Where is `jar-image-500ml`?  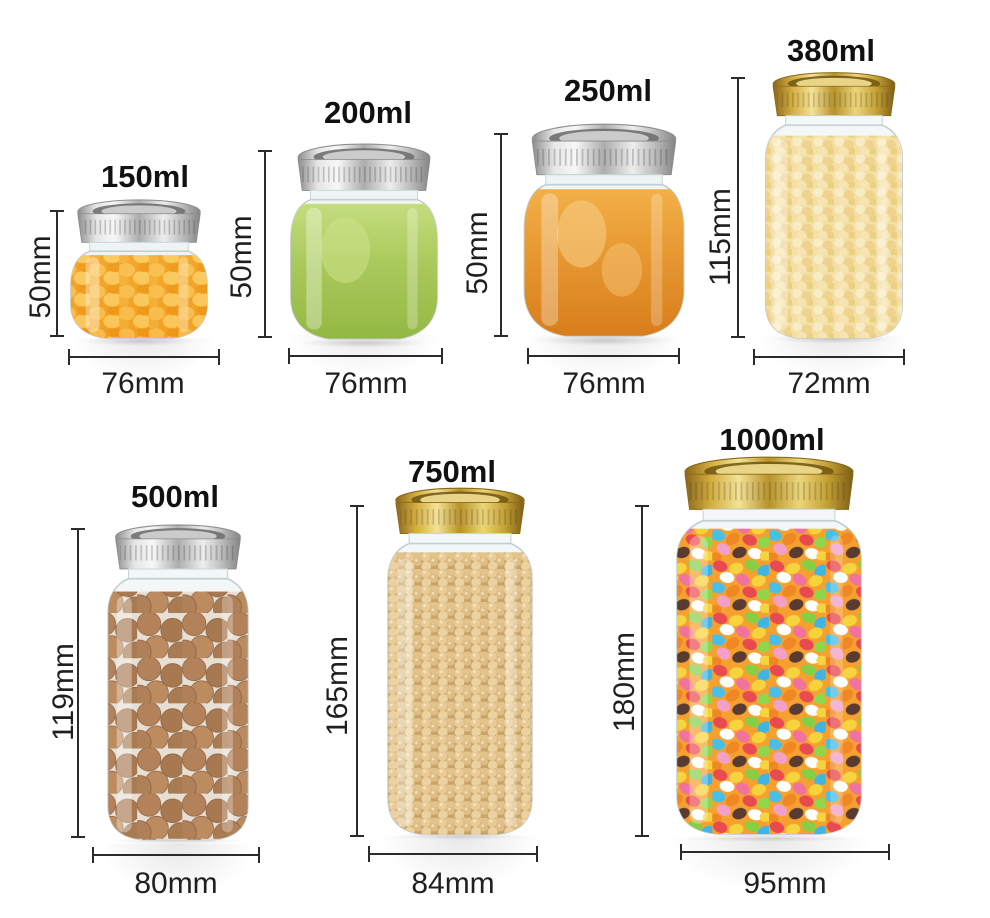 jar-image-500ml is located at coordinates (178, 685).